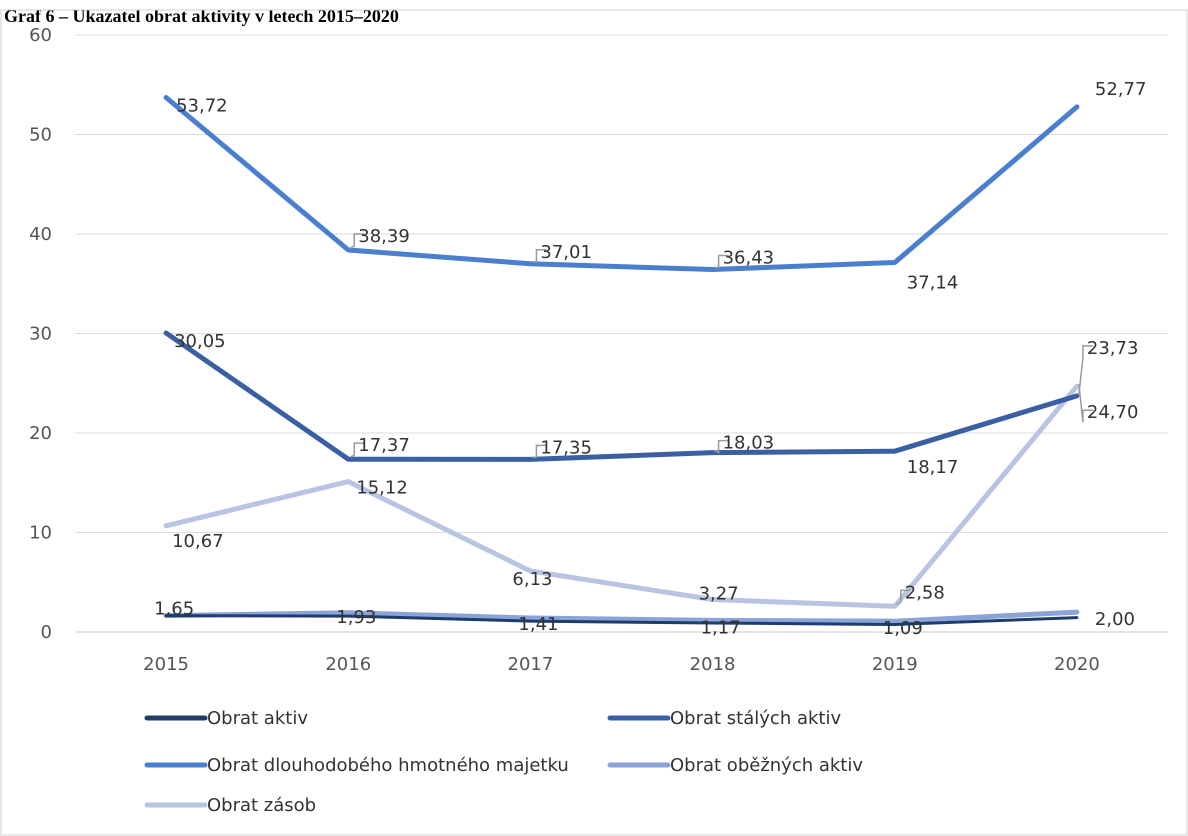 The image size is (1188, 836). Describe the element at coordinates (538, 624) in the screenshot. I see `data-label: 1,41` at that location.